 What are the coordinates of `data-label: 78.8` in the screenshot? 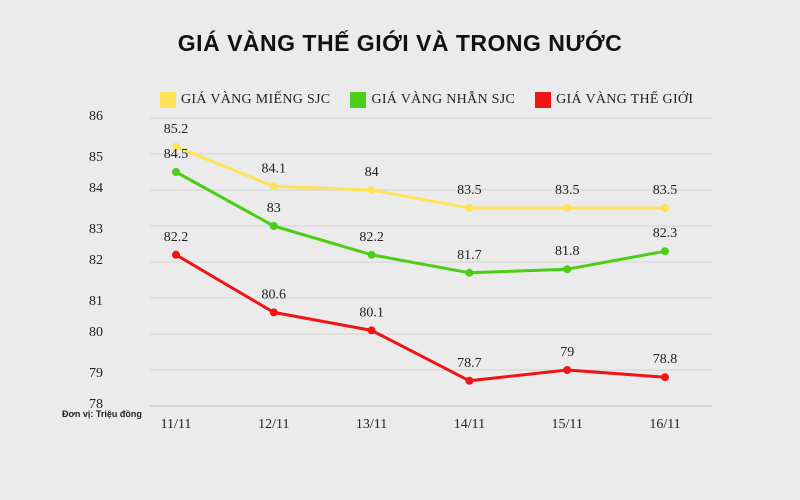 It's located at (665, 359).